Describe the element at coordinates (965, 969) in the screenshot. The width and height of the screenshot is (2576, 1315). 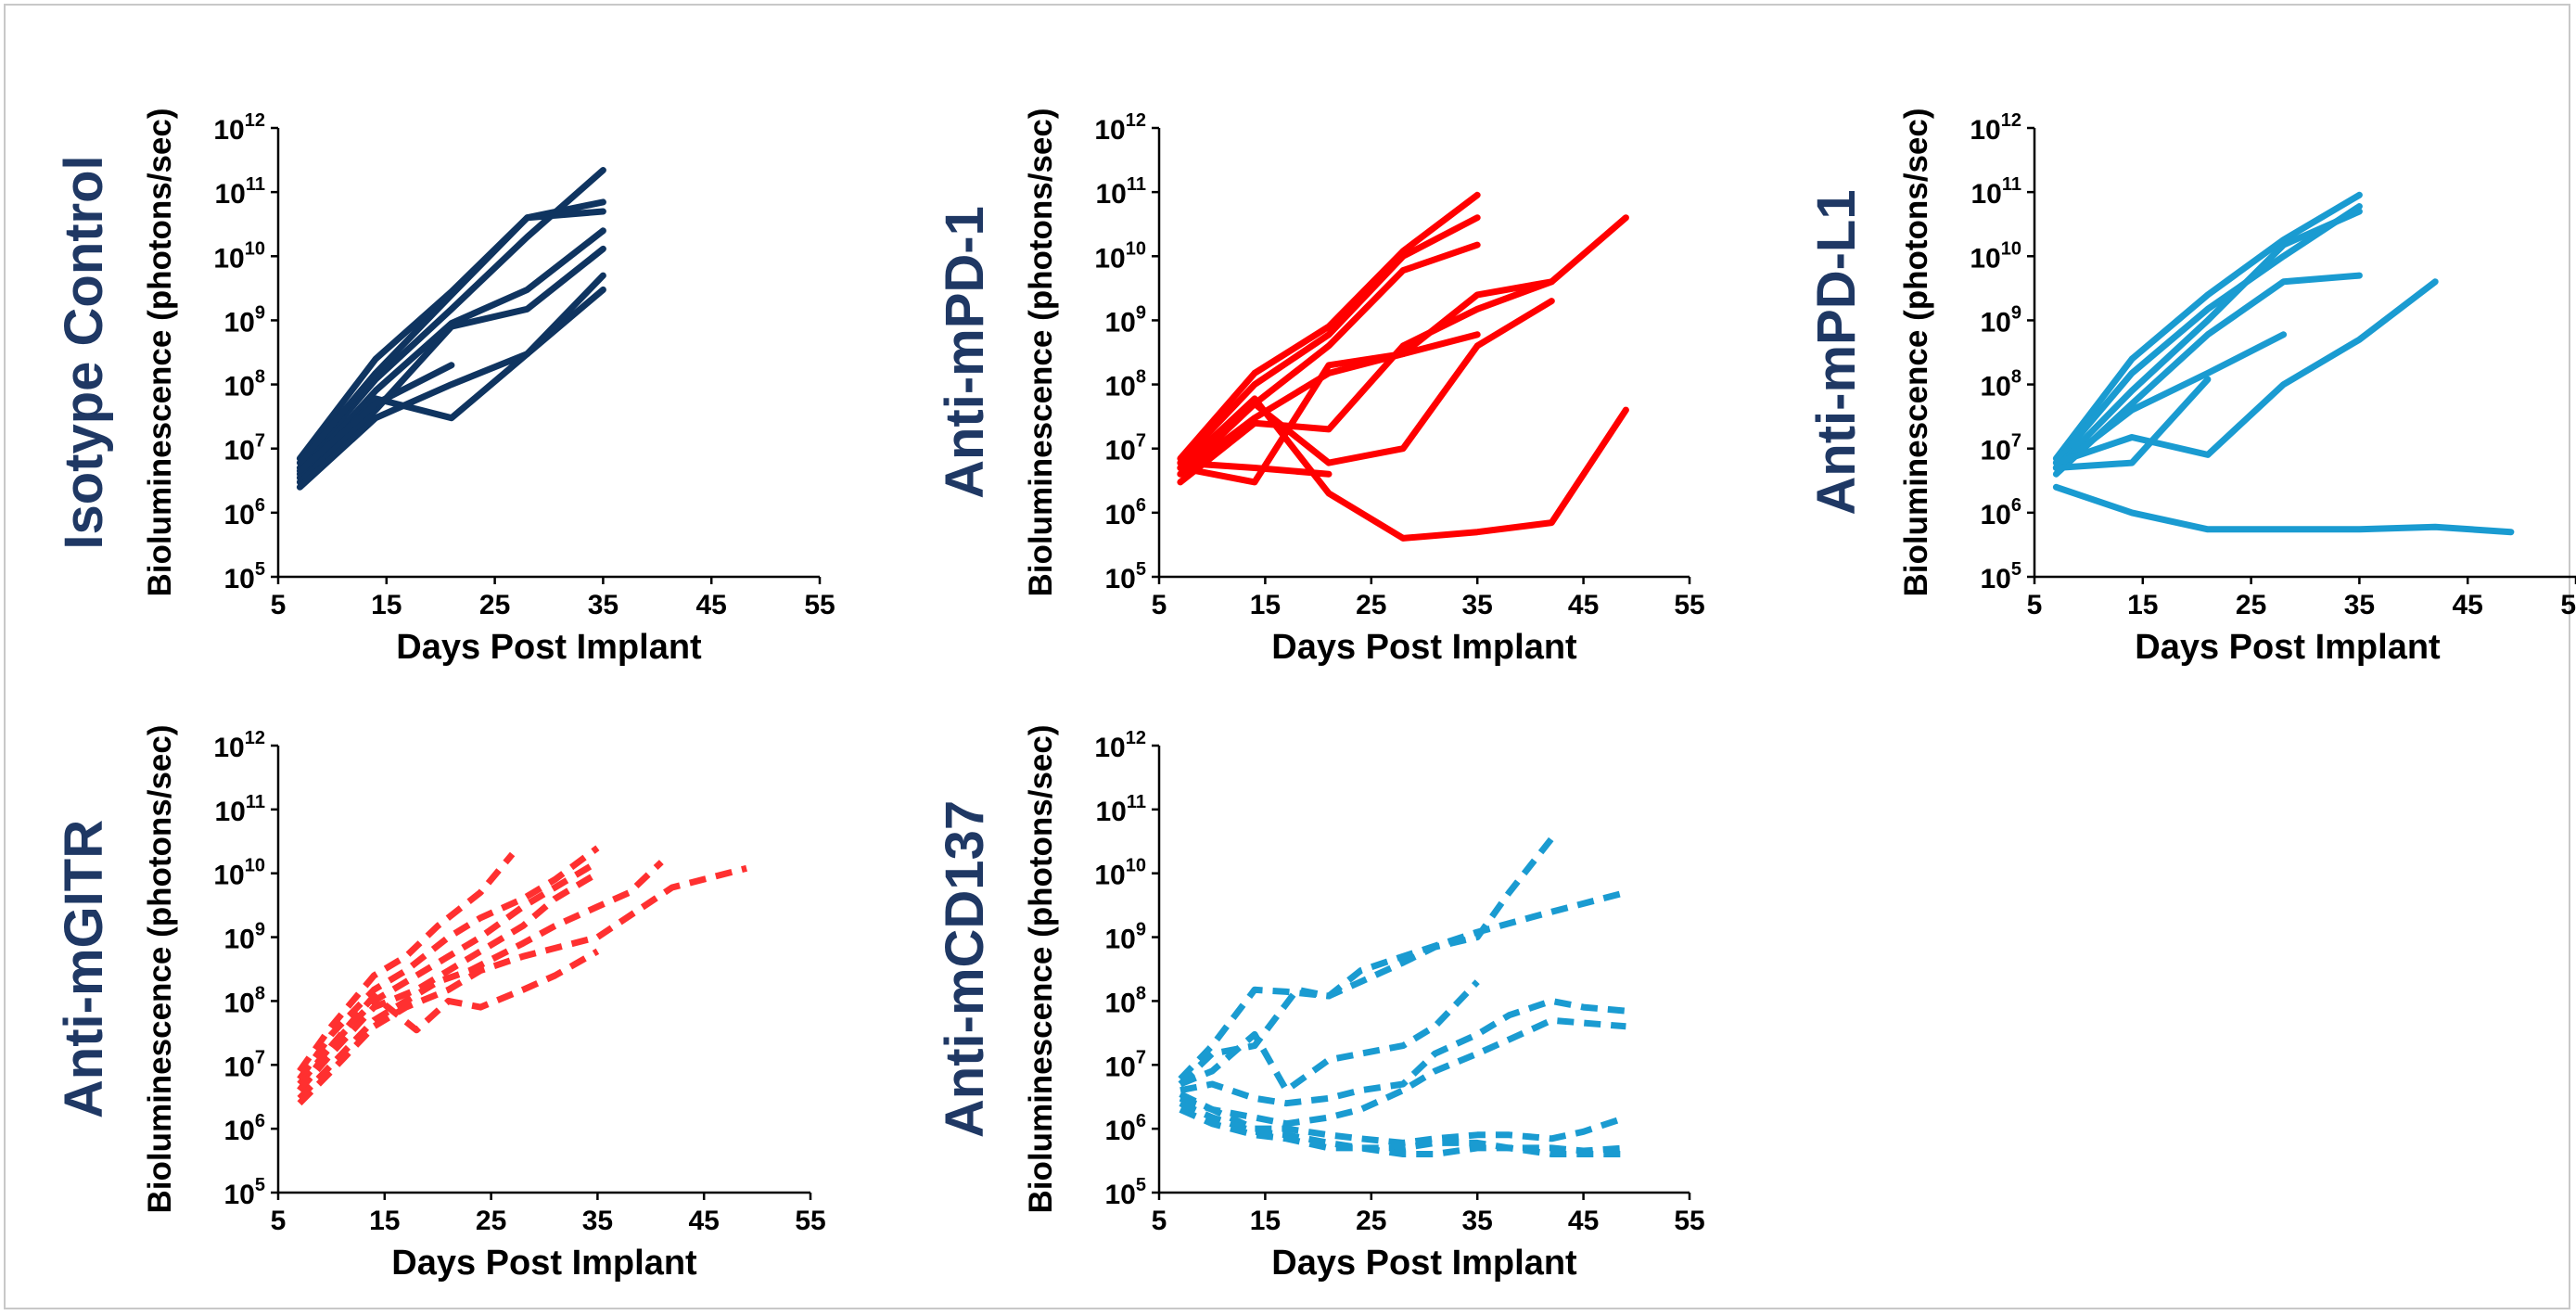
I see `panel-title: Anti-mCD137` at that location.